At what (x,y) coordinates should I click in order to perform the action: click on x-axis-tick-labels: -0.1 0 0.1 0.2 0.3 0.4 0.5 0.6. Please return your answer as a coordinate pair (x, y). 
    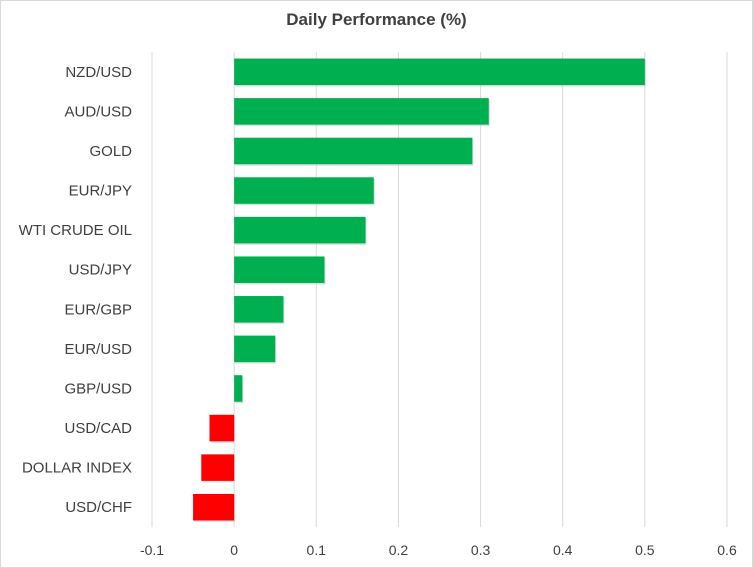
    Looking at the image, I should click on (438, 550).